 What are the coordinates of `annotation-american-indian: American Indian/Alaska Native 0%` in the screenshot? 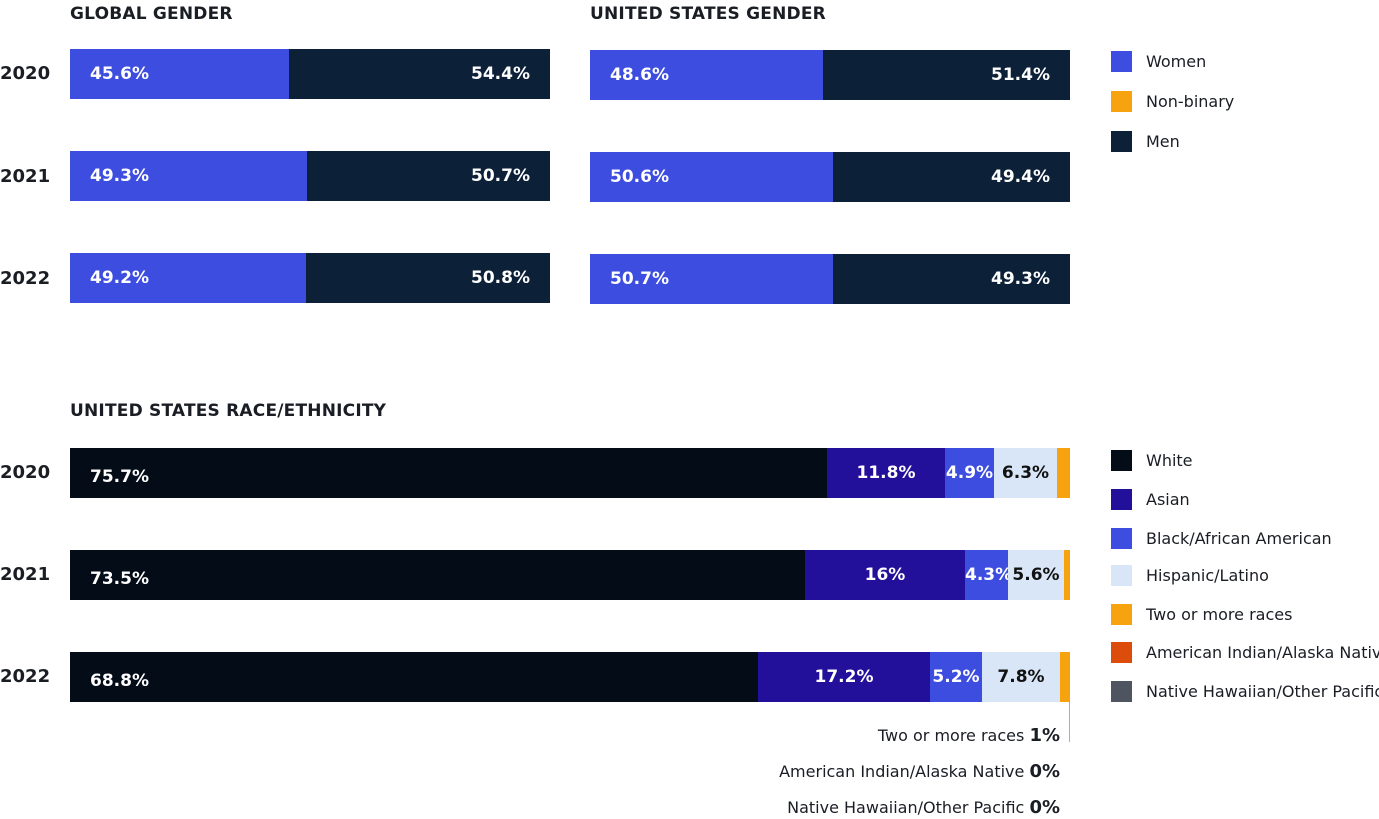 It's located at (919, 771).